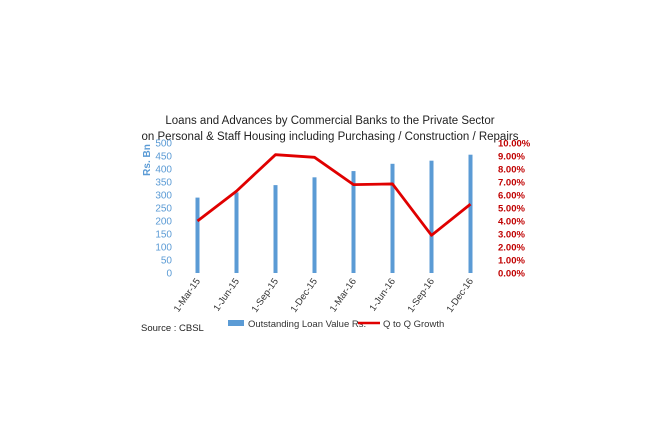  Describe the element at coordinates (307, 324) in the screenshot. I see `legend-label-bars: Outstanding Loan Value Rs.` at that location.